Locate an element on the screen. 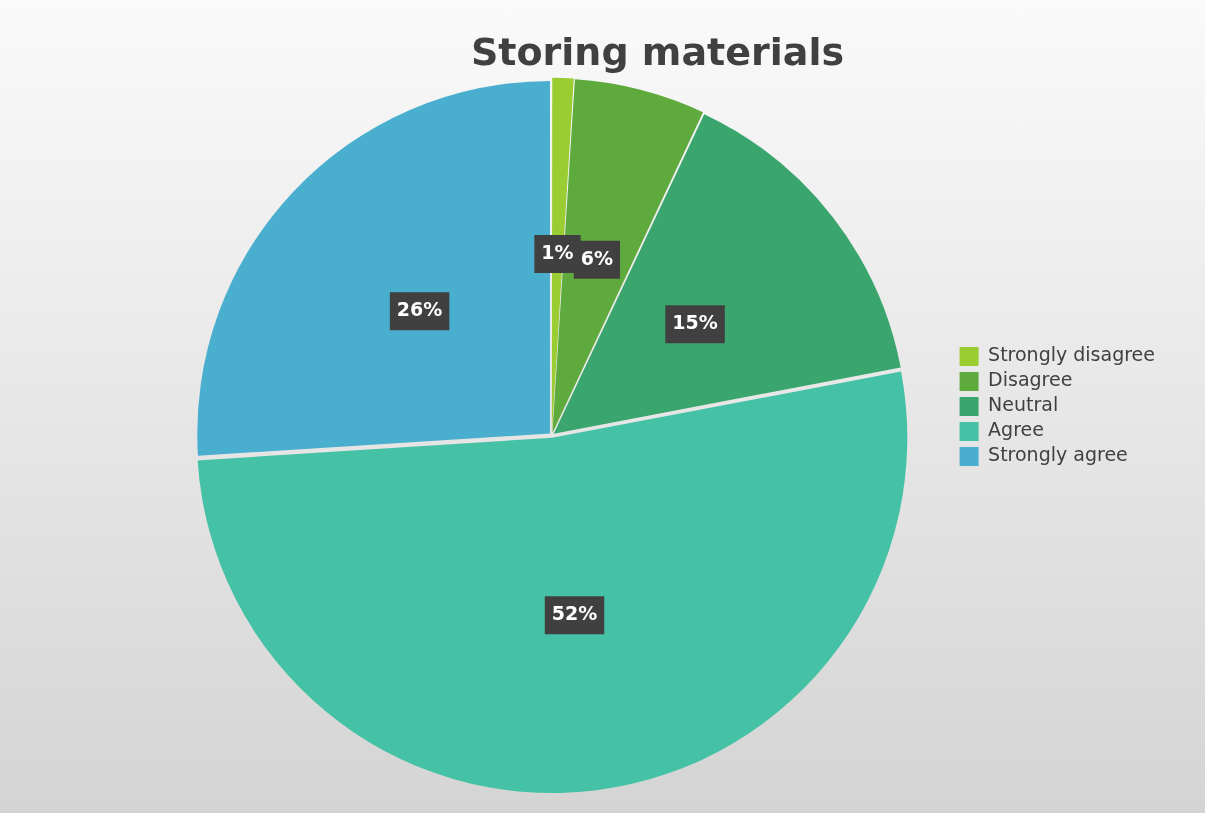 Image resolution: width=1205 pixels, height=813 pixels. legend-label: Strongly disagree is located at coordinates (1072, 354).